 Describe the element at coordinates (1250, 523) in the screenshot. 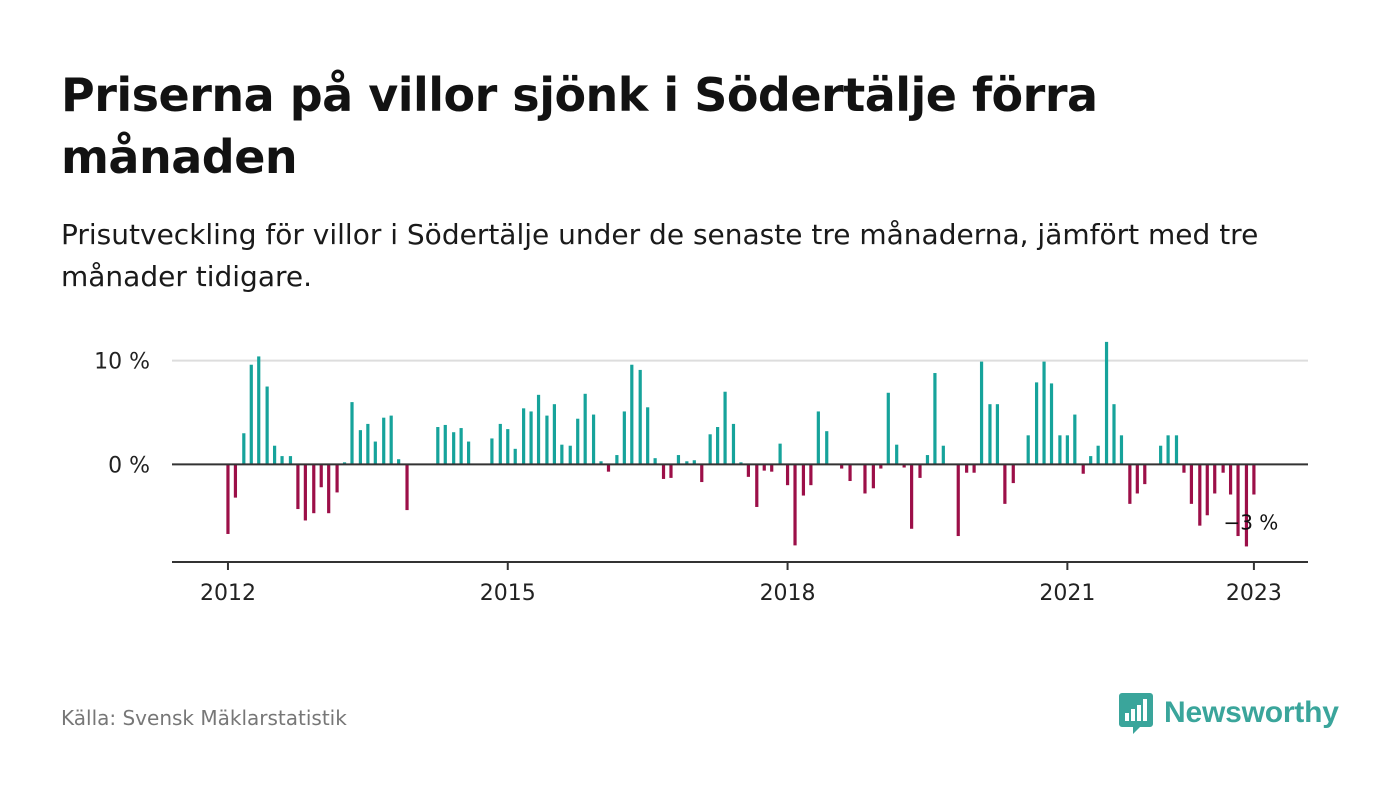

I see `last-value-annotation: −3 %` at that location.